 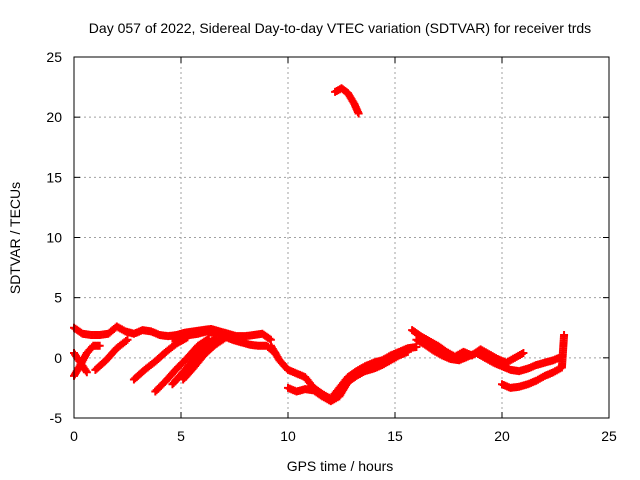 What do you see at coordinates (288, 436) in the screenshot?
I see `x-tick-label: 10` at bounding box center [288, 436].